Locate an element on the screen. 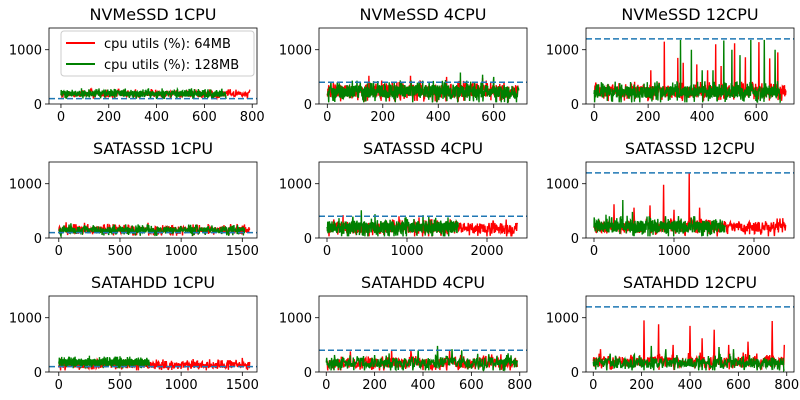  legend: cpu utils (%): 64MB cpu utils (%): 128MB is located at coordinates (157, 53).